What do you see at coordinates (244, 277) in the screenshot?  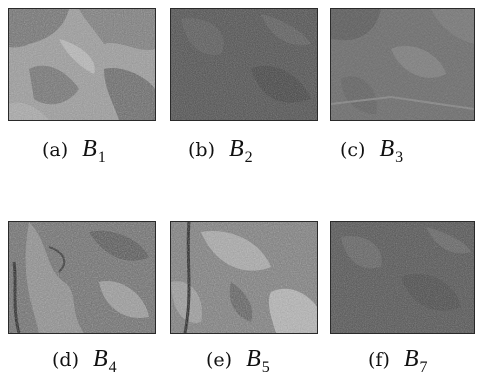 I see `band-image-b5` at bounding box center [244, 277].